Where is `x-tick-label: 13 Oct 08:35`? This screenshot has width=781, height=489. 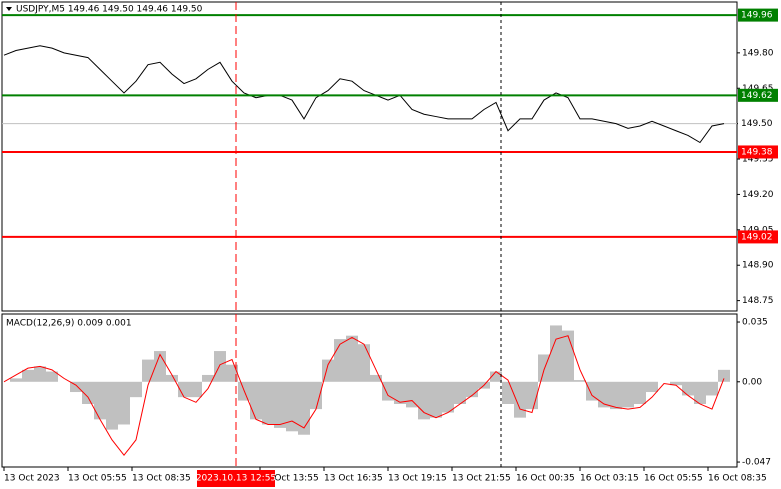
x-tick-label: 13 Oct 08:35 is located at coordinates (161, 479).